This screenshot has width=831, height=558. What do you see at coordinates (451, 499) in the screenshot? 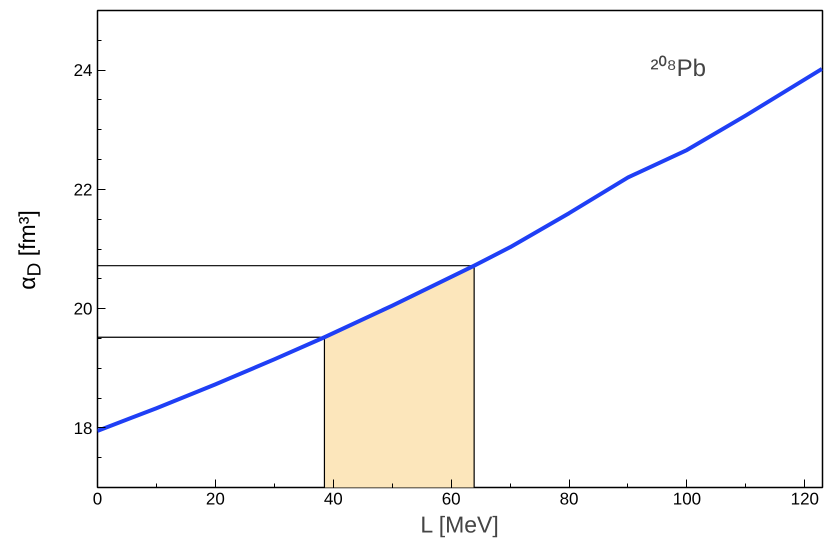
I see `x-tick-label: 60` at bounding box center [451, 499].